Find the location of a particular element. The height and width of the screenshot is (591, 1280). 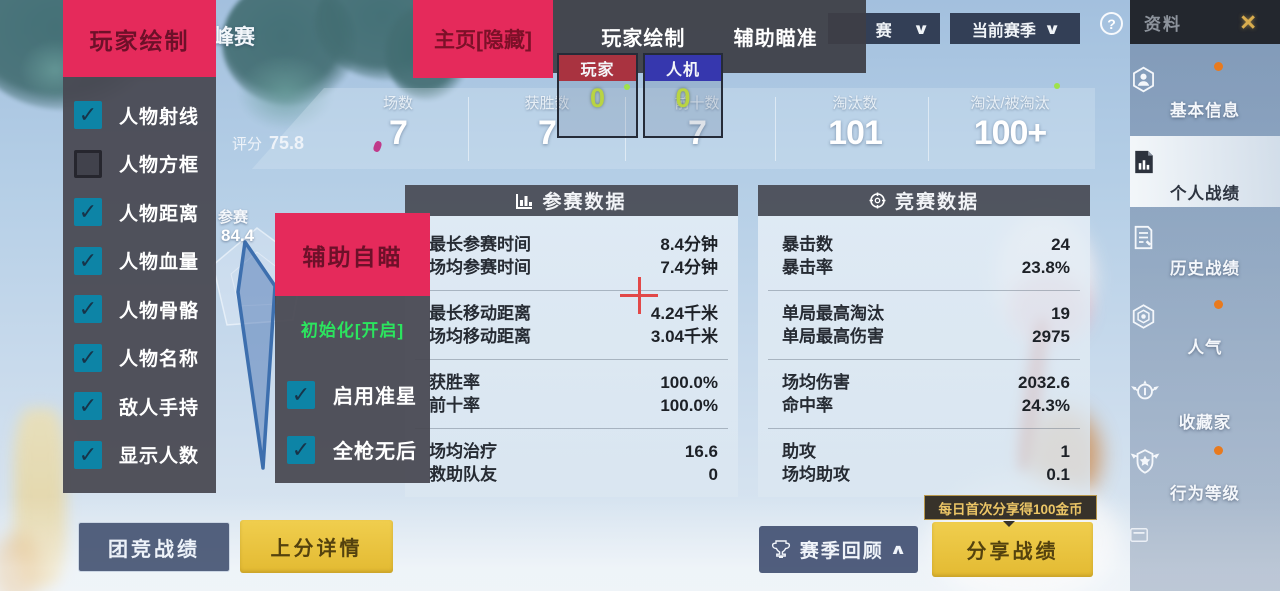

close-icon: × is located at coordinates (1248, 22).